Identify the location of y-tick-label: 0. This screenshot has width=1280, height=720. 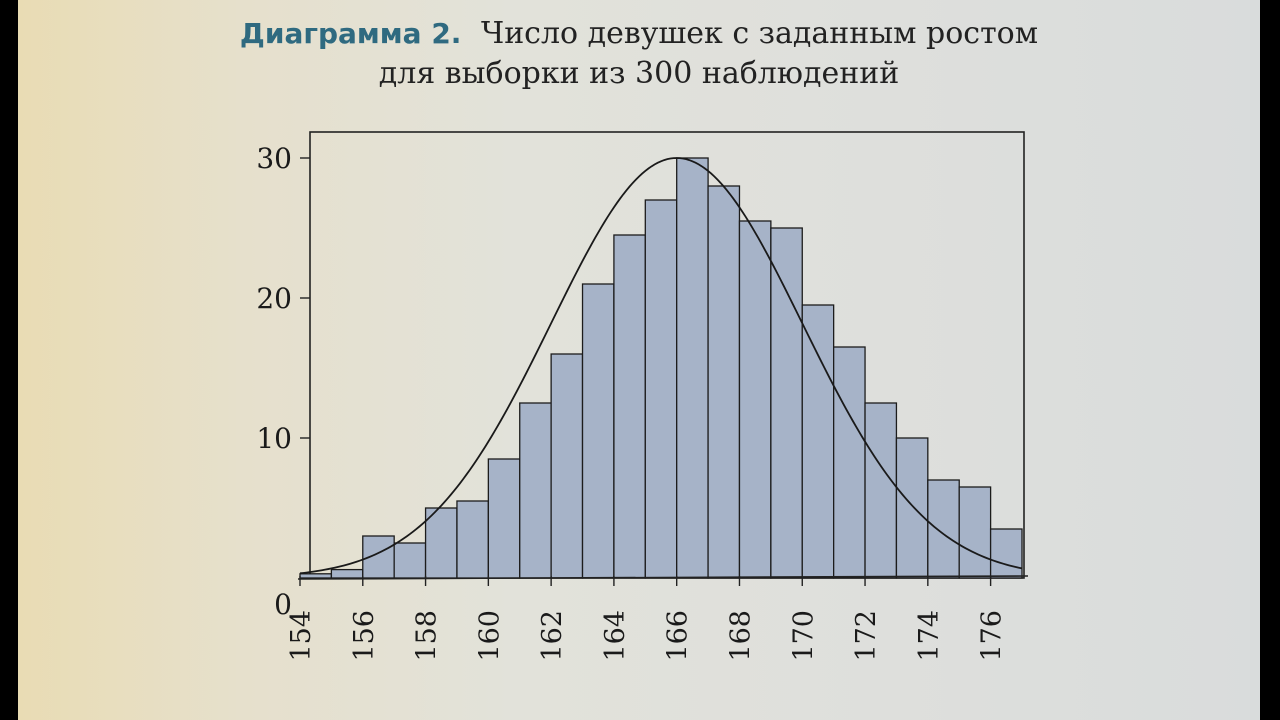
(283, 604).